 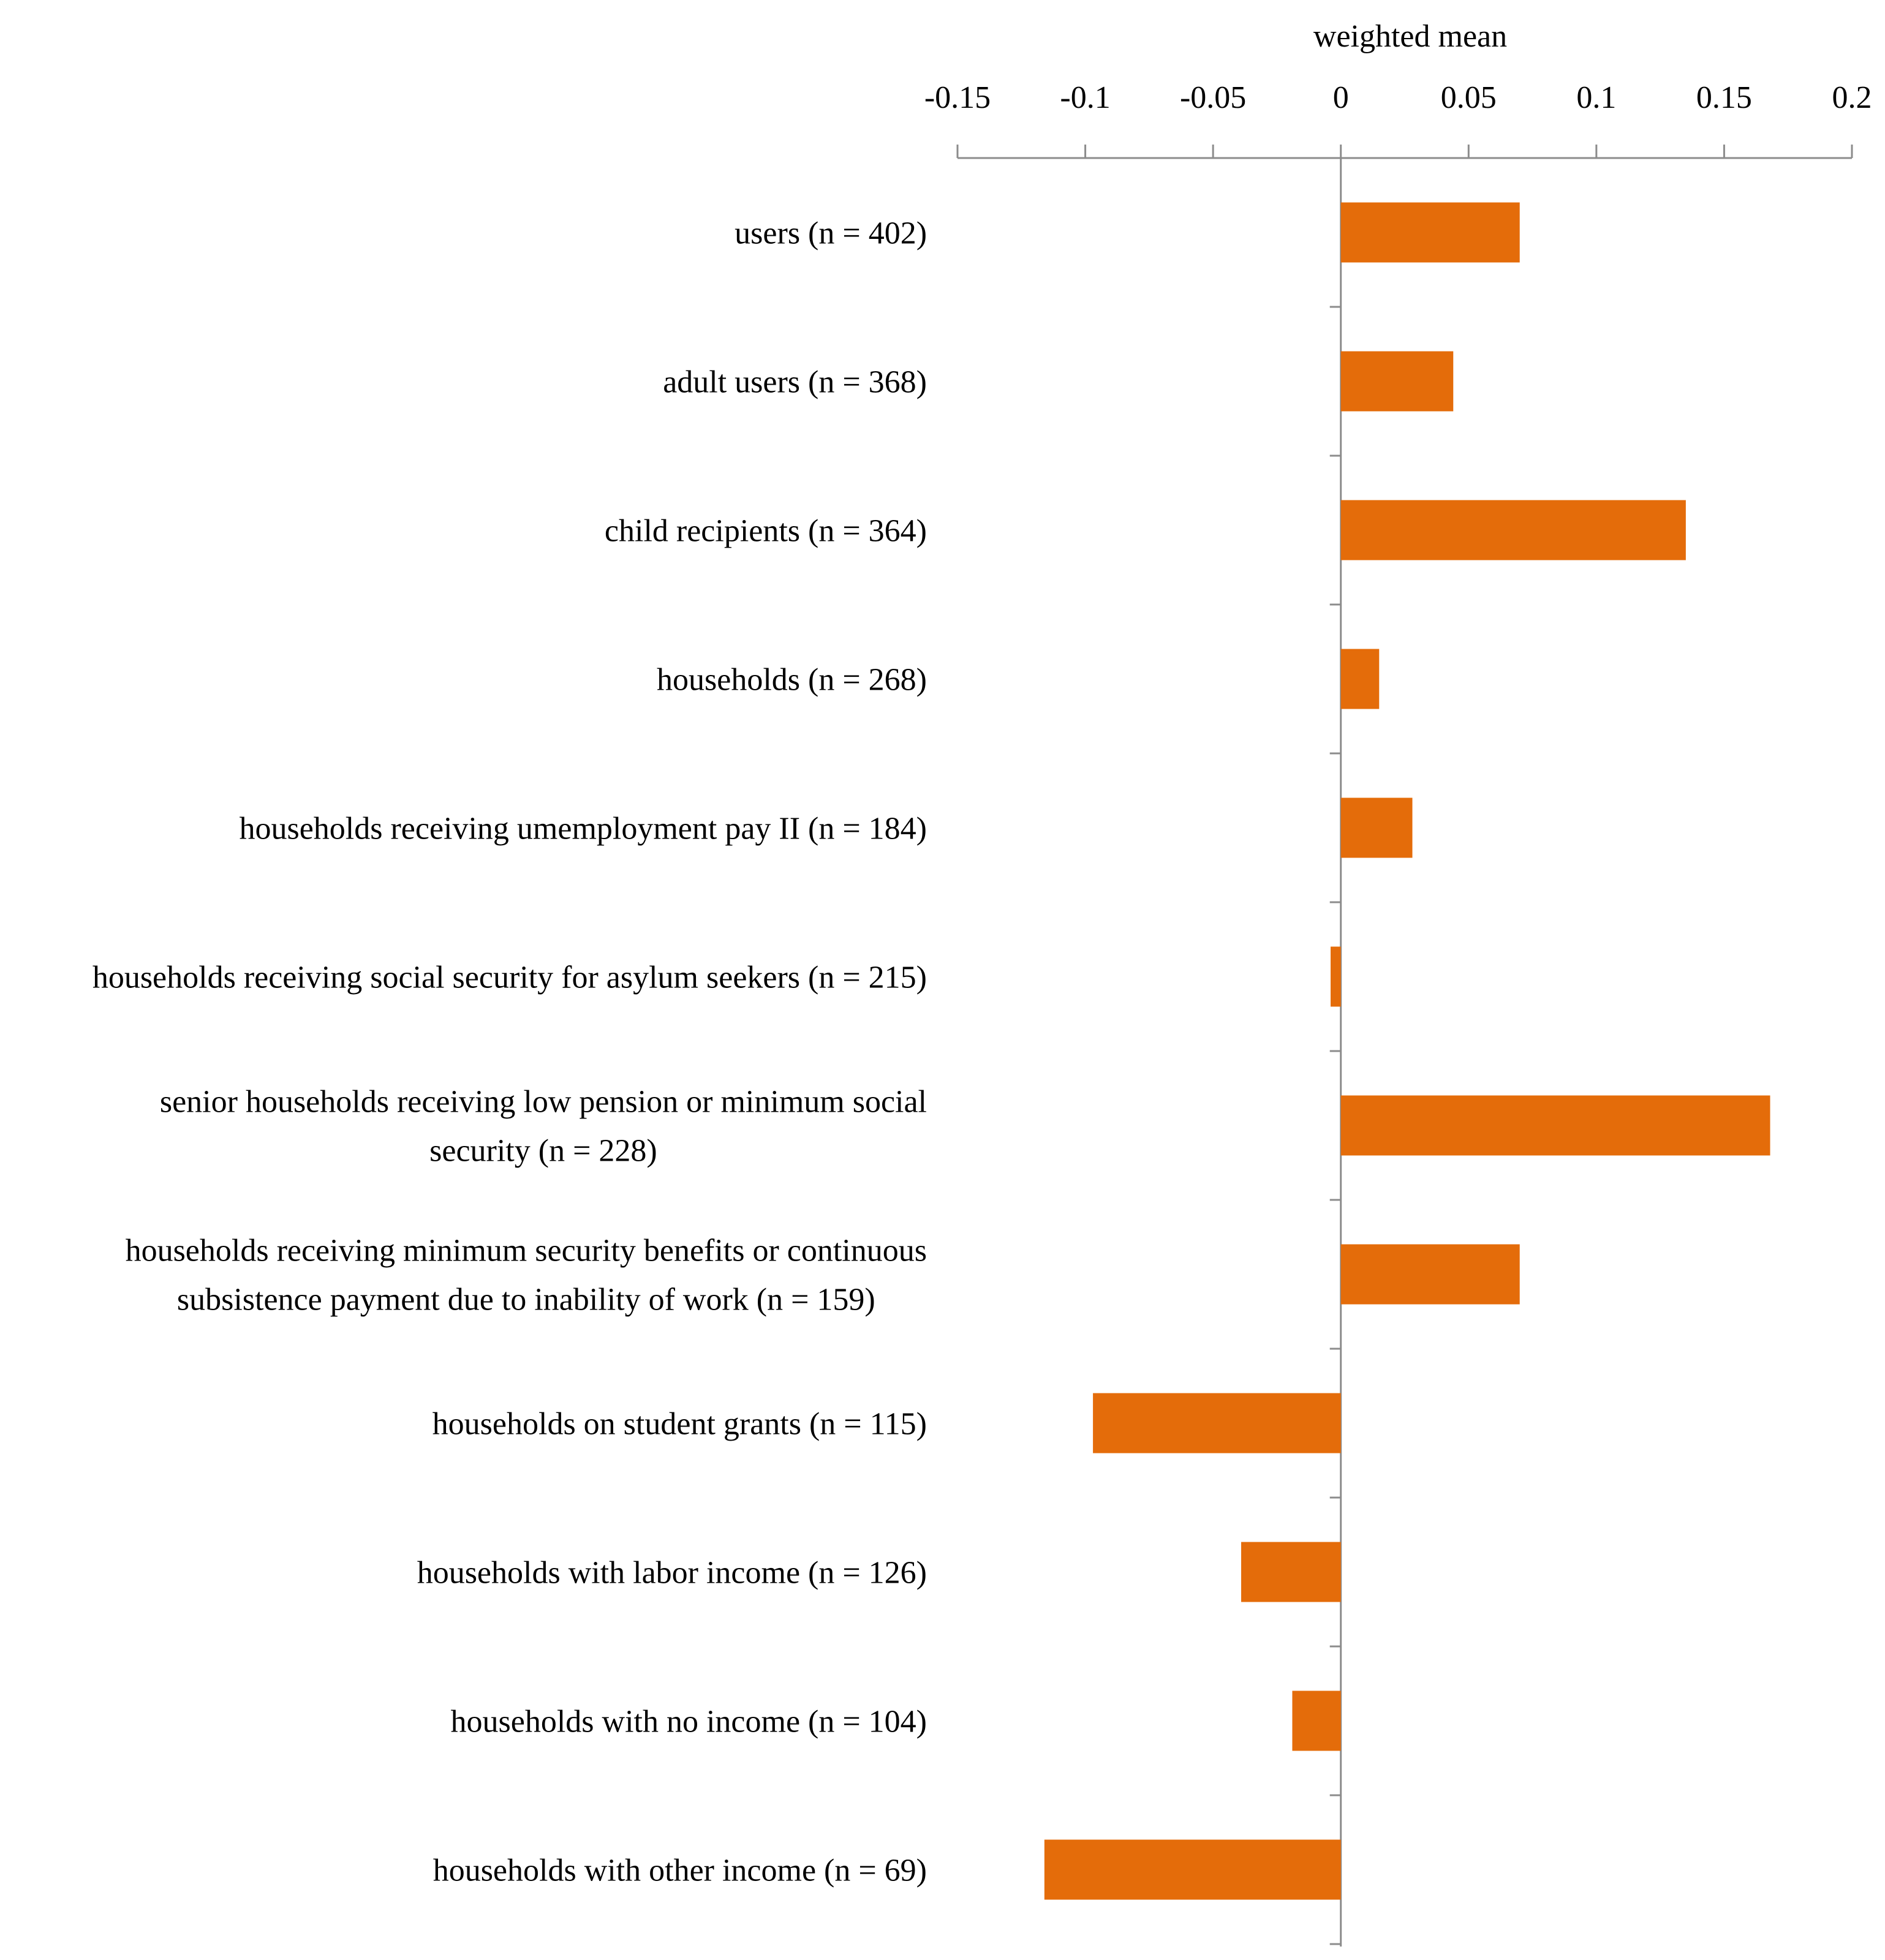 I want to click on x-axis-title: weighted mean, so click(x=1410, y=36).